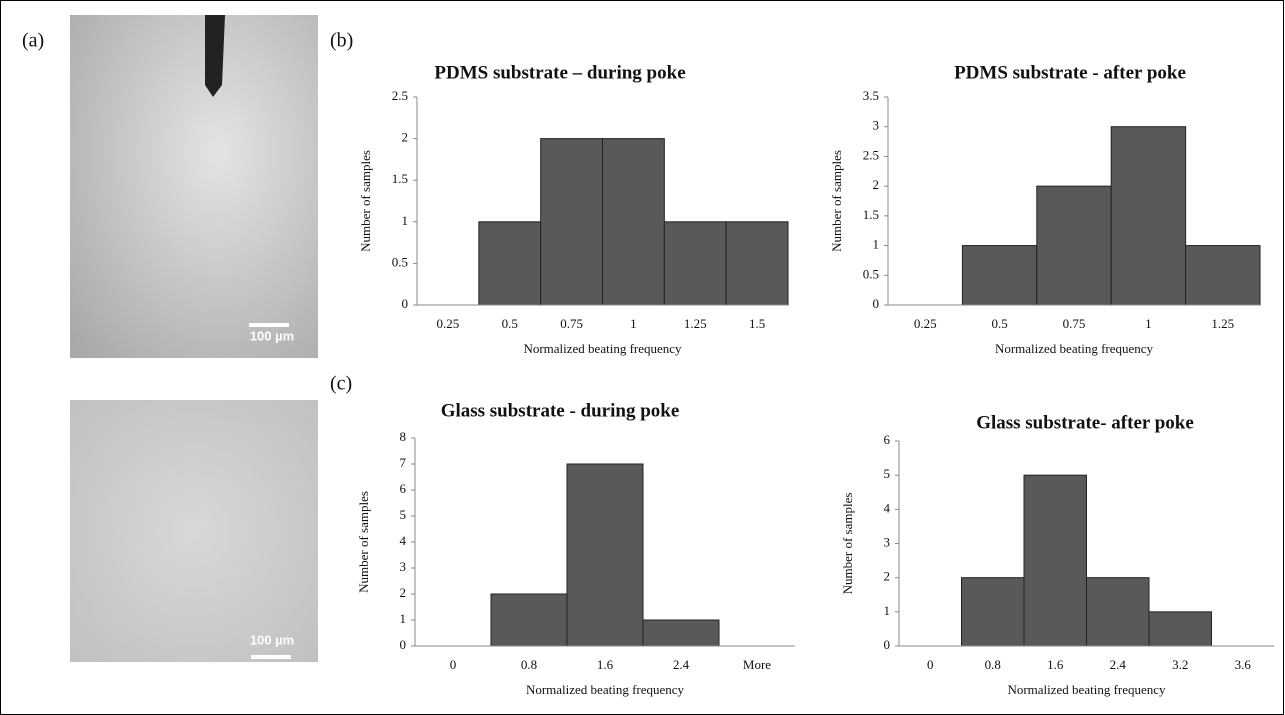 The width and height of the screenshot is (1285, 715). Describe the element at coordinates (559, 72) in the screenshot. I see `chart-title: PDMS substrate – during poke` at that location.